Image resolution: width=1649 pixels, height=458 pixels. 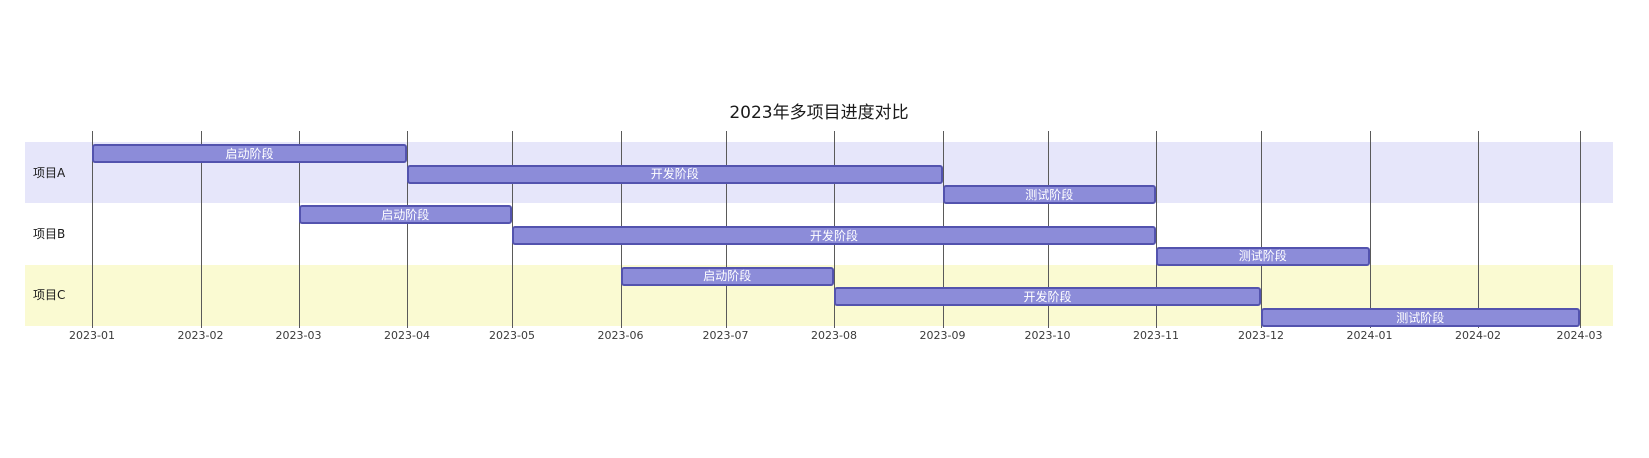 I want to click on x-tick-label: 2023-05, so click(x=512, y=335).